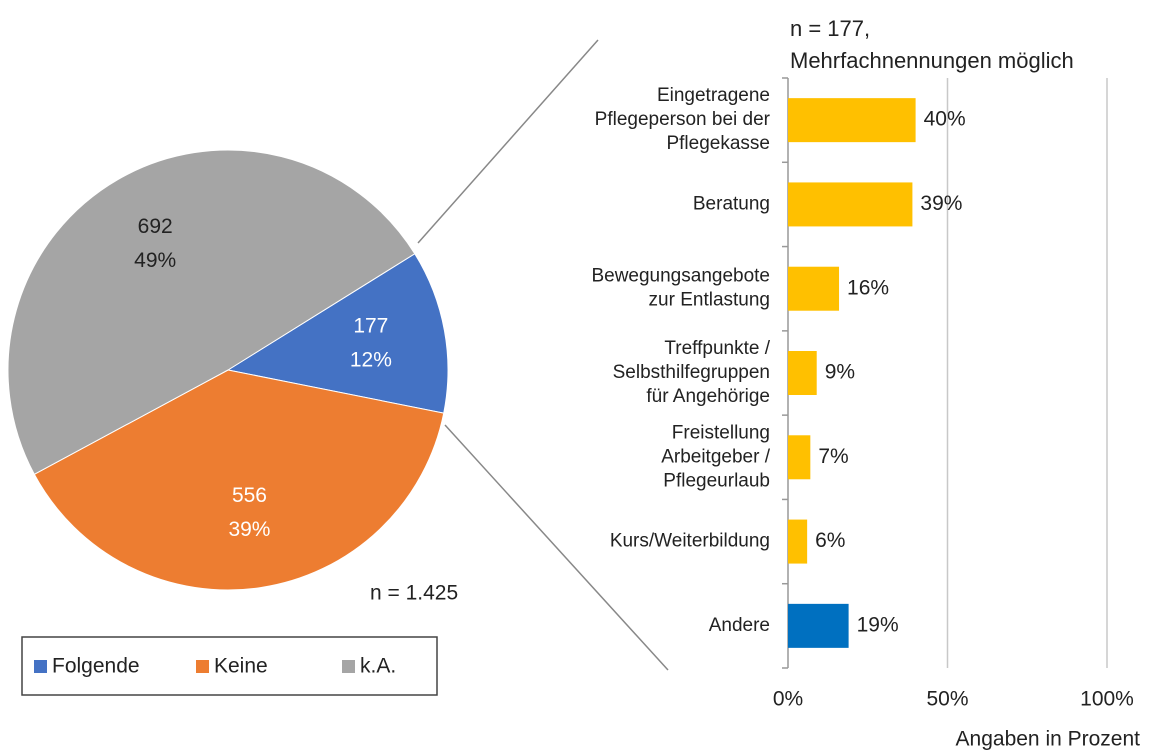 The image size is (1160, 753). Describe the element at coordinates (947, 699) in the screenshot. I see `x-tick-label: 50%` at that location.